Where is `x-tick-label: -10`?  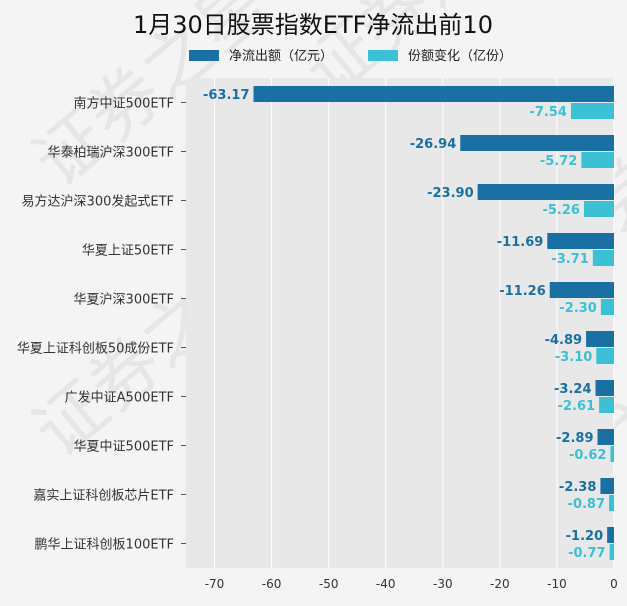 x-tick-label: -10 is located at coordinates (557, 584).